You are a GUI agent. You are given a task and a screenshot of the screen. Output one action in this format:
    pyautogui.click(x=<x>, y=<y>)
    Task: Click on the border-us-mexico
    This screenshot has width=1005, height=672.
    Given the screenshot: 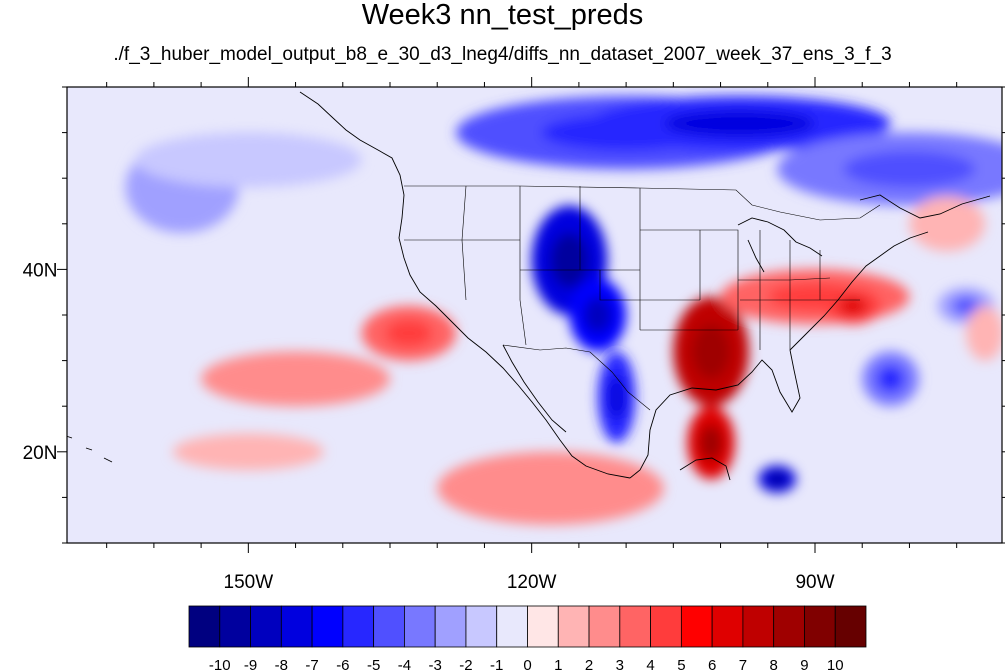 What is the action you would take?
    pyautogui.click(x=576, y=377)
    